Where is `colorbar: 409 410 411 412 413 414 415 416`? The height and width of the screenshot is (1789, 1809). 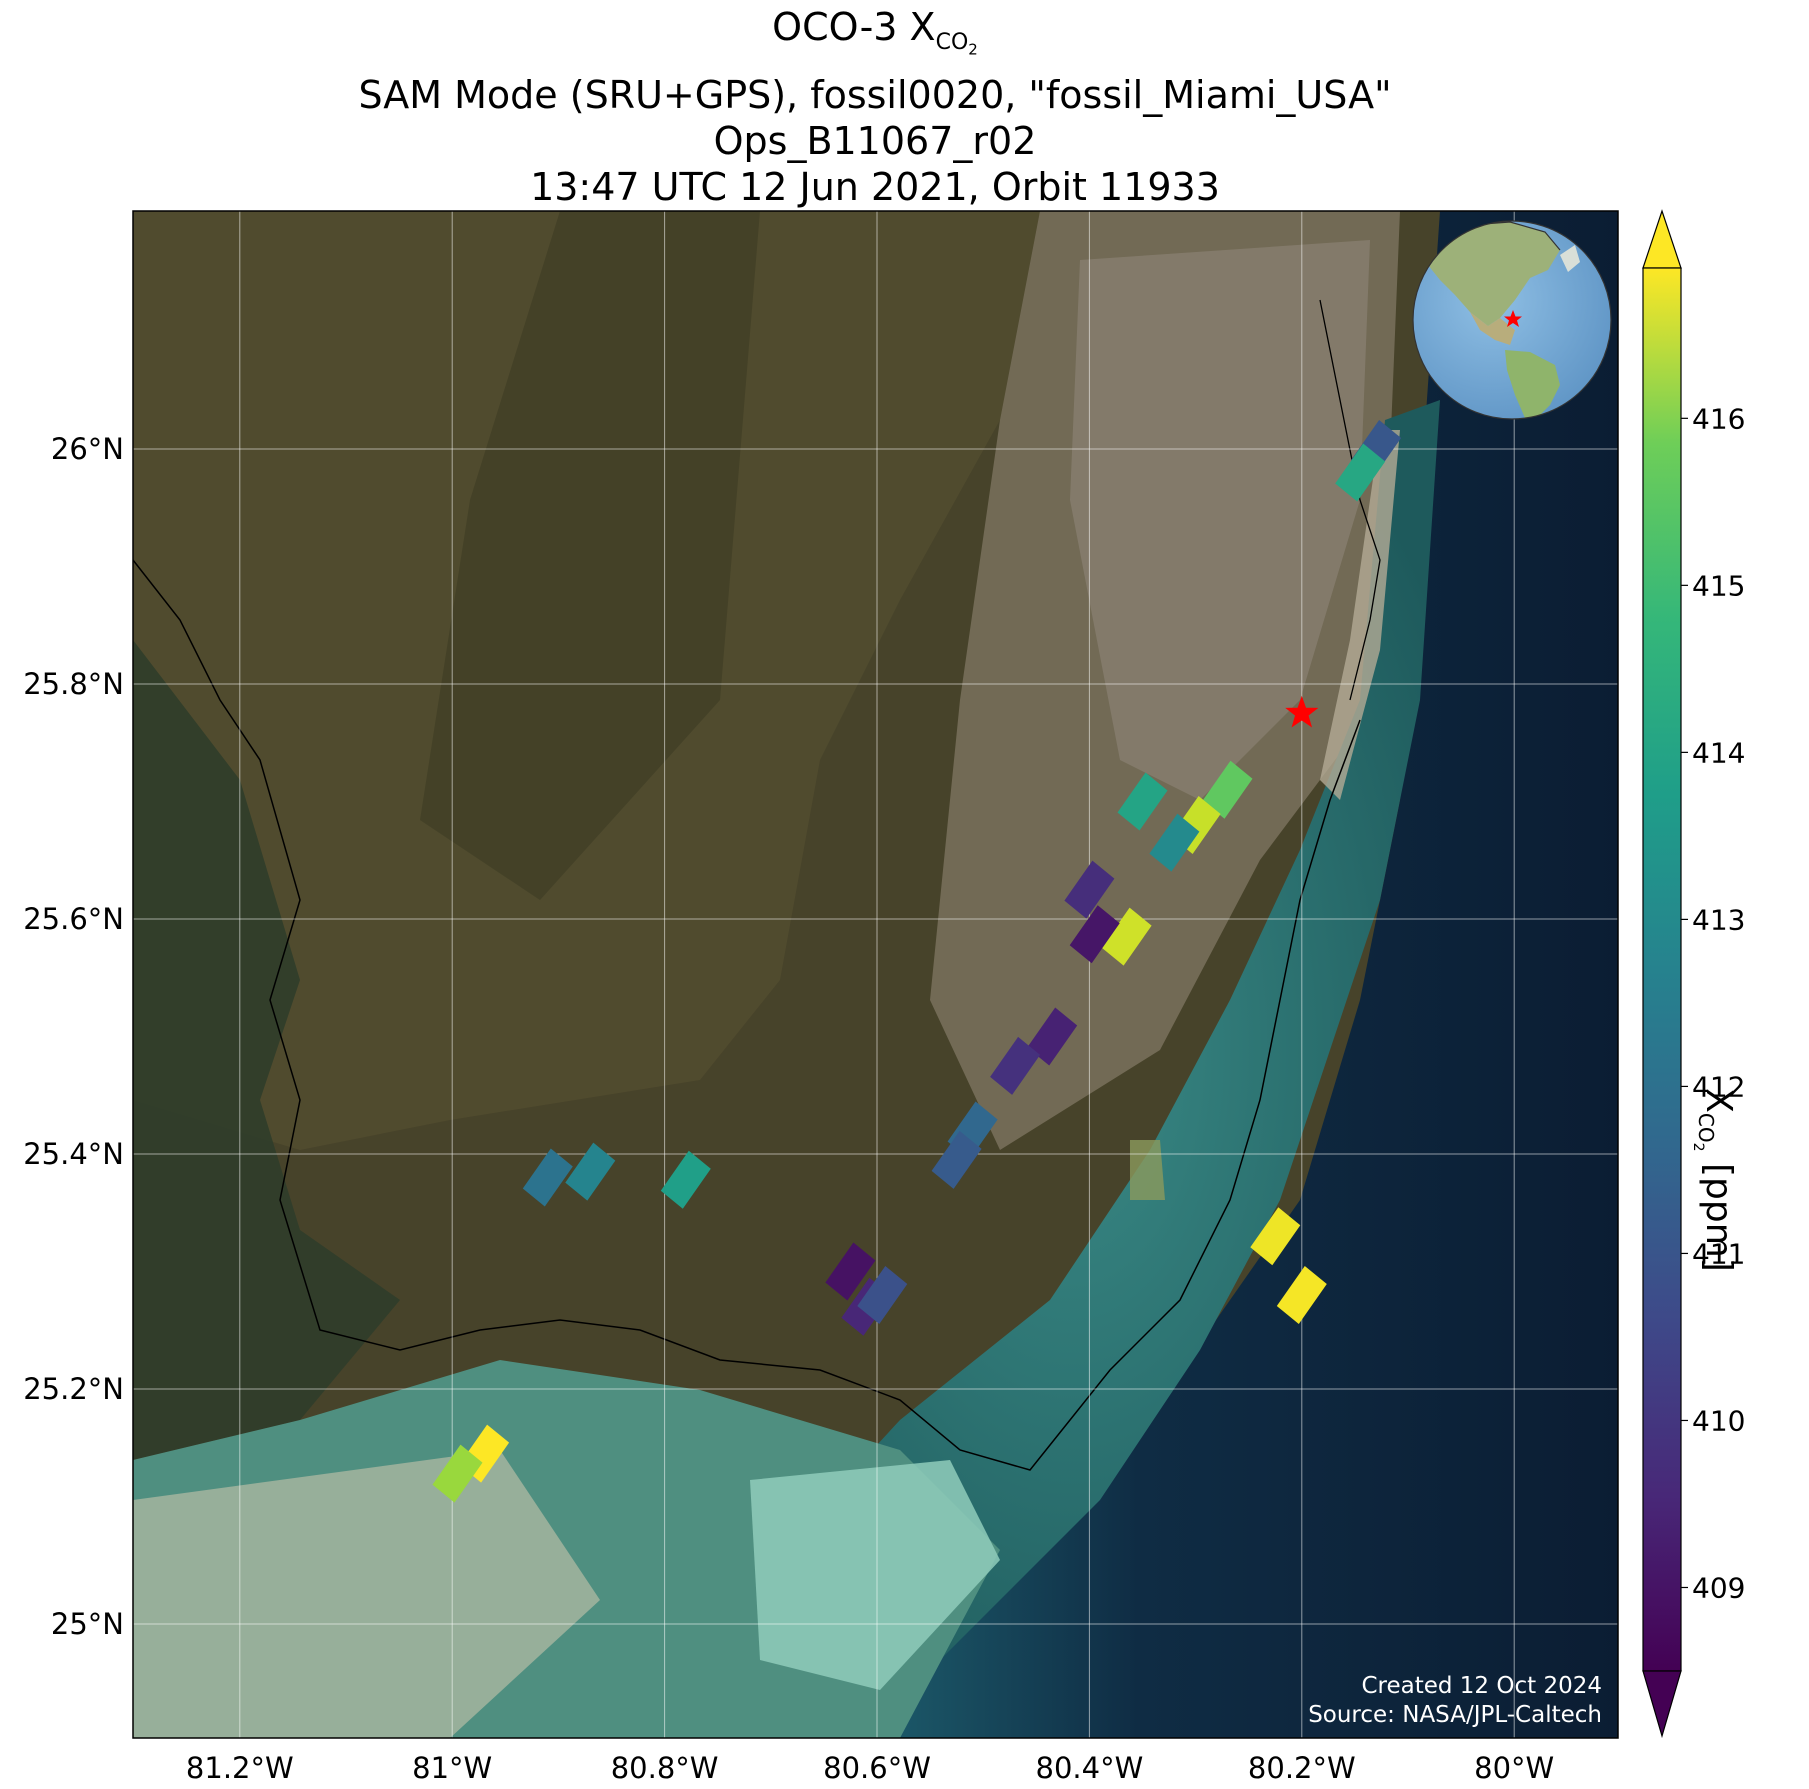 colorbar: 409 410 411 412 413 414 415 416 is located at coordinates (1693, 974).